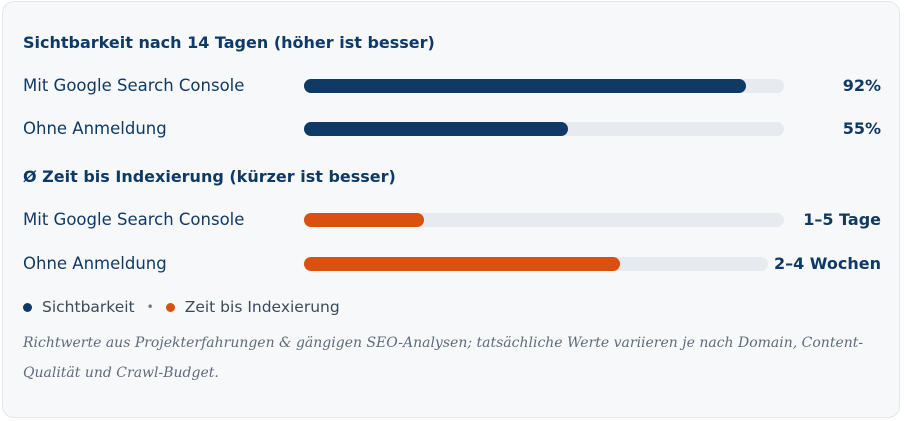 Image resolution: width=904 pixels, height=421 pixels. I want to click on legend-label-visibility: Sichtbarkeit, so click(88, 307).